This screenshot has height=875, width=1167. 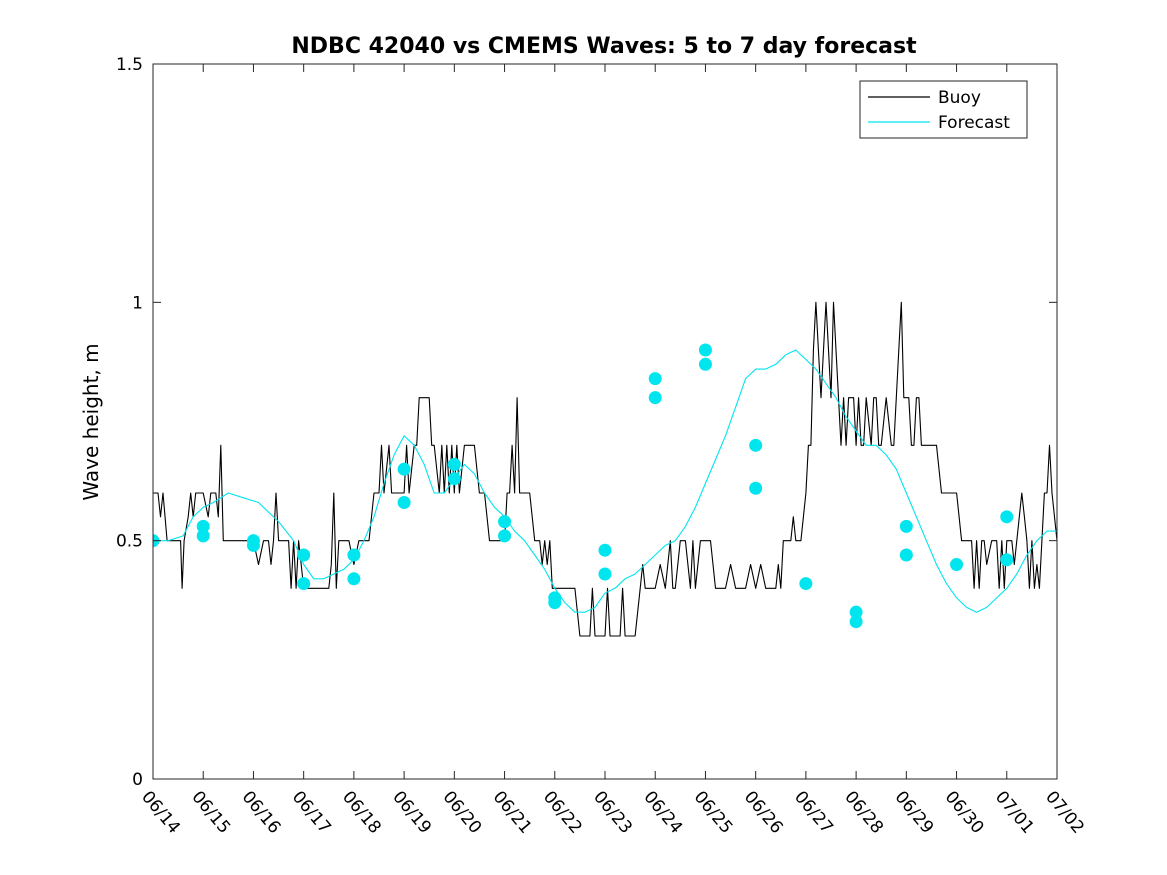 I want to click on legend: Buoy Forecast, so click(x=943, y=109).